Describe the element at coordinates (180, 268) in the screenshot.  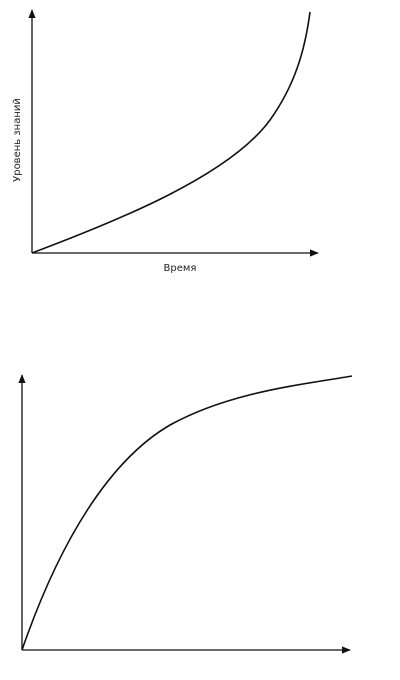
I see `x-axis-label: Время` at that location.